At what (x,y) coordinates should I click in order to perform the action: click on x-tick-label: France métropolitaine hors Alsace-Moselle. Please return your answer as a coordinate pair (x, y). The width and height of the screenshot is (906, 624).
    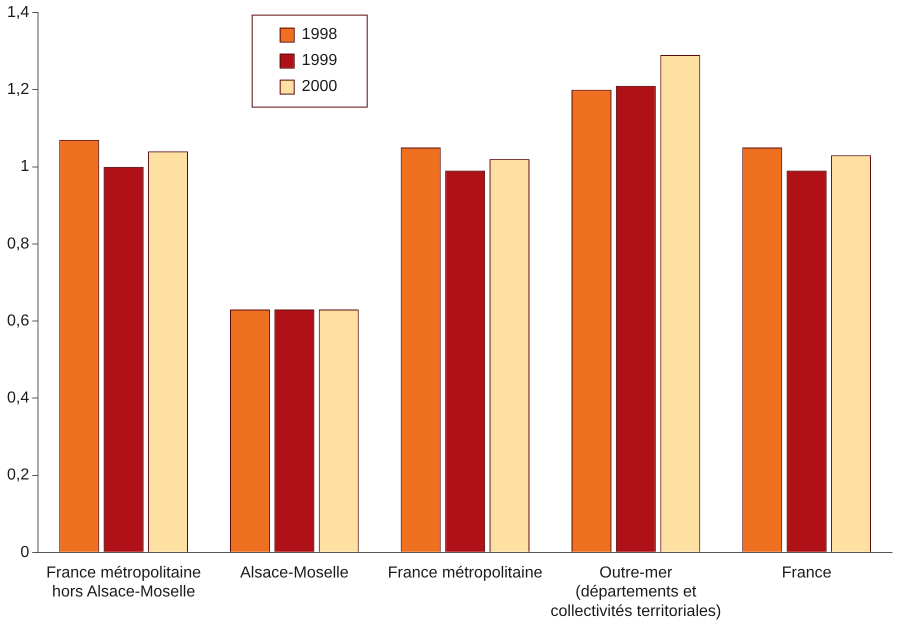
    Looking at the image, I should click on (124, 582).